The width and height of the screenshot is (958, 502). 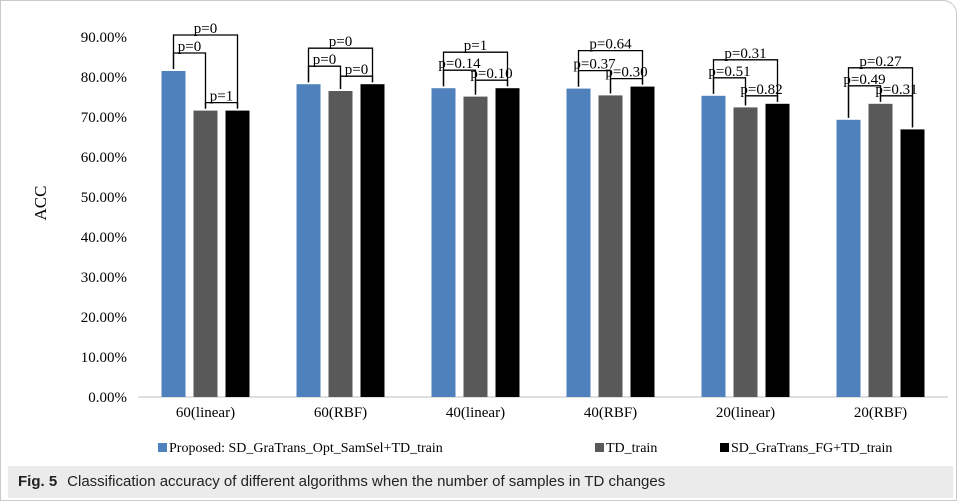 What do you see at coordinates (610, 45) in the screenshot?
I see `p-value-label: p=0.64` at bounding box center [610, 45].